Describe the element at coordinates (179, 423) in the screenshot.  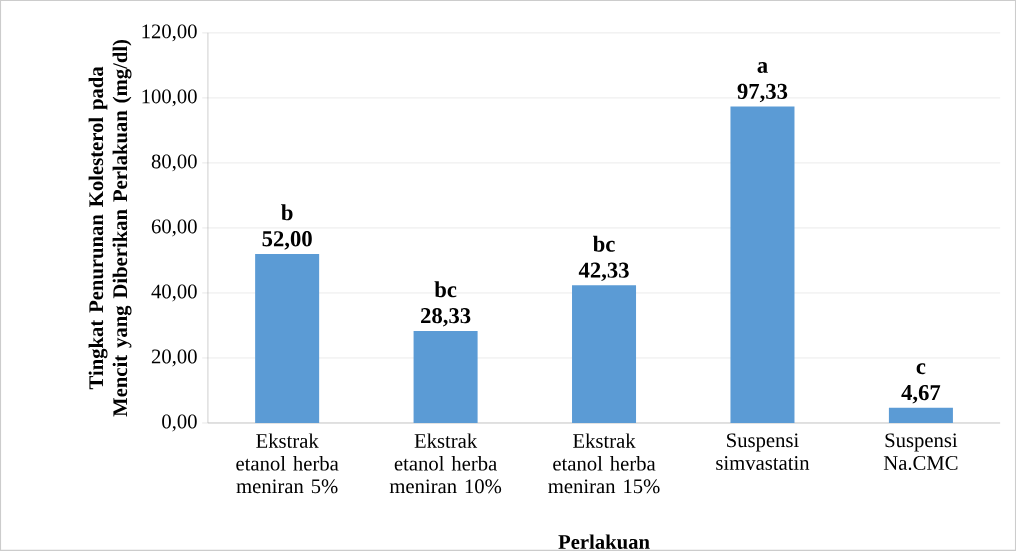
I see `y-tick-label: 0,00` at that location.